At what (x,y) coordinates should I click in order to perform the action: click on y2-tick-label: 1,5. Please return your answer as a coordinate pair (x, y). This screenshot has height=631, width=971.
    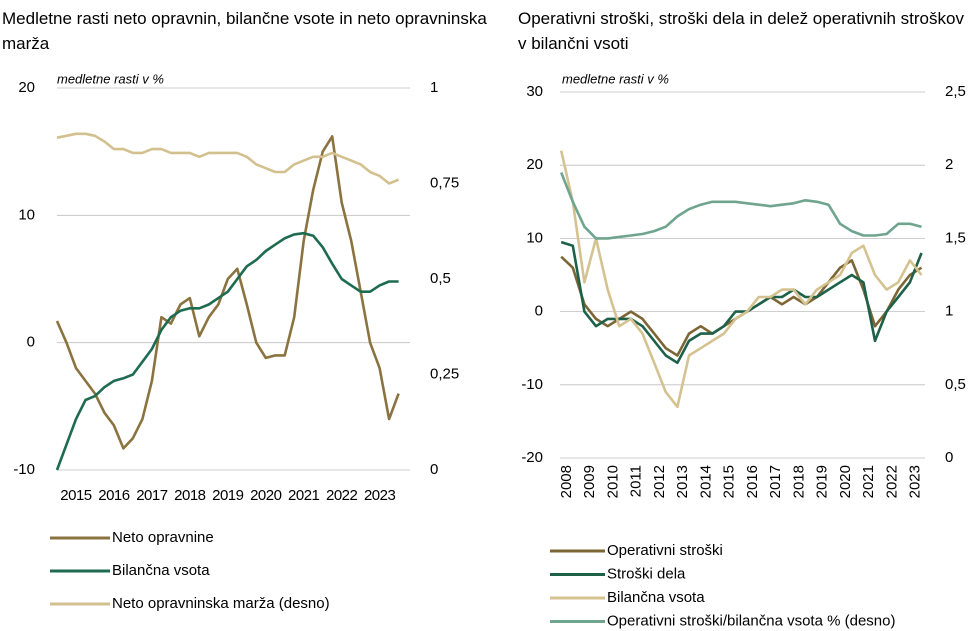
    Looking at the image, I should click on (955, 237).